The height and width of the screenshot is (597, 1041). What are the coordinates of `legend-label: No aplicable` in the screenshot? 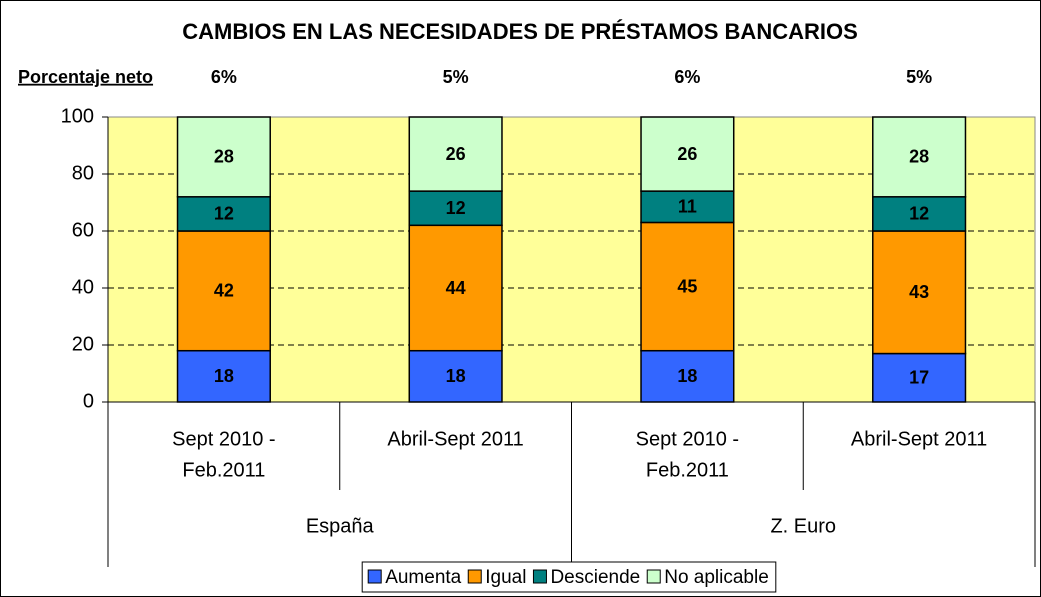 It's located at (716, 577).